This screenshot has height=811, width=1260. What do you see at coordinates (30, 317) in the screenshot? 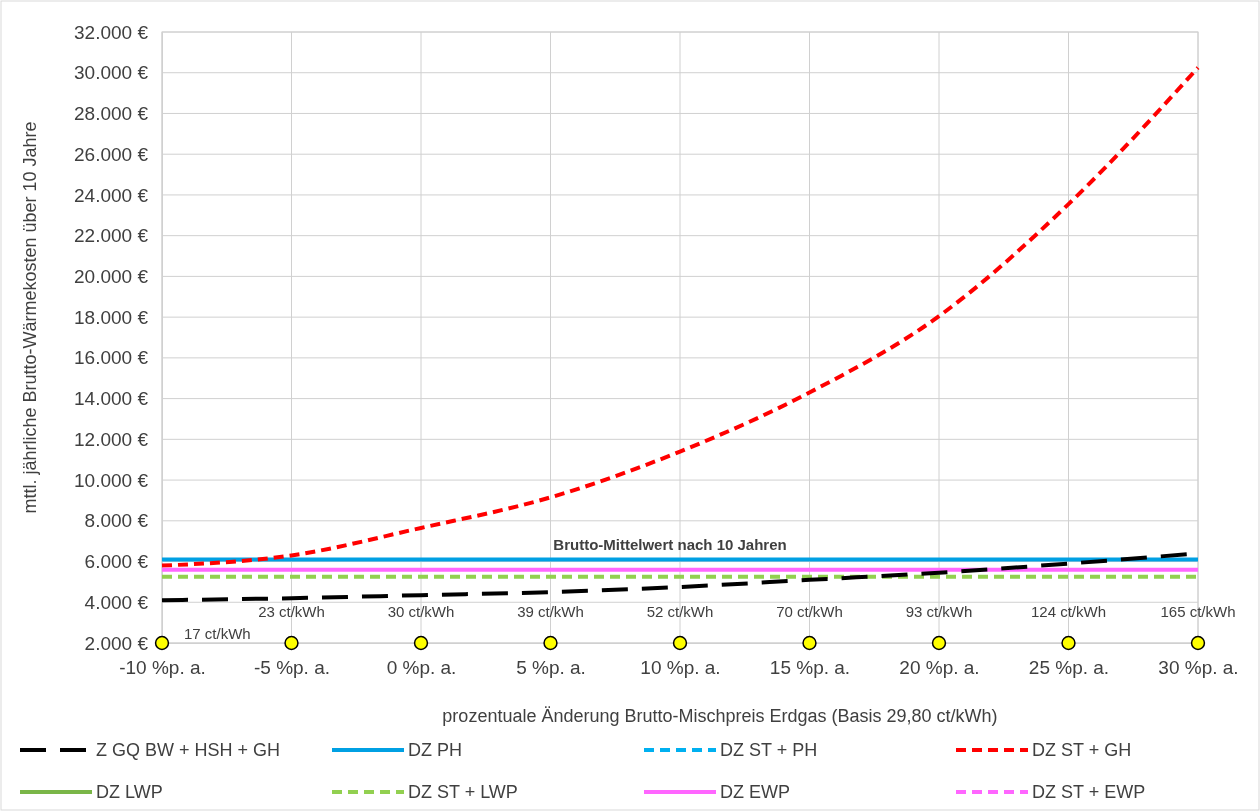
I see `y-axis-title: mttl. jährliche Brutto-Wärmekosten über 10 Jahre` at bounding box center [30, 317].